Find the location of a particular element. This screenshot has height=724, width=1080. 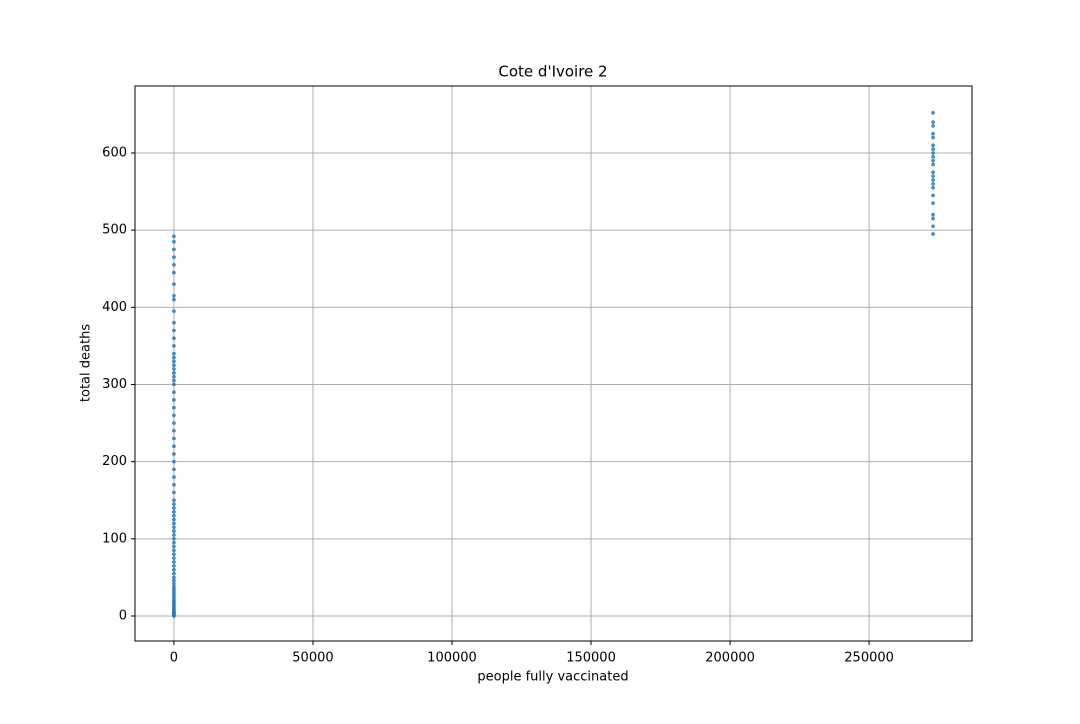

x-tick-label: 0 is located at coordinates (174, 658).